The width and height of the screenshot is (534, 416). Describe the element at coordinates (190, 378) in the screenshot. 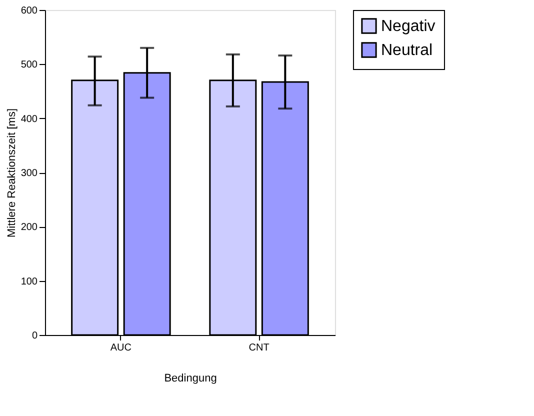

I see `x-axis-title: Bedingung` at that location.